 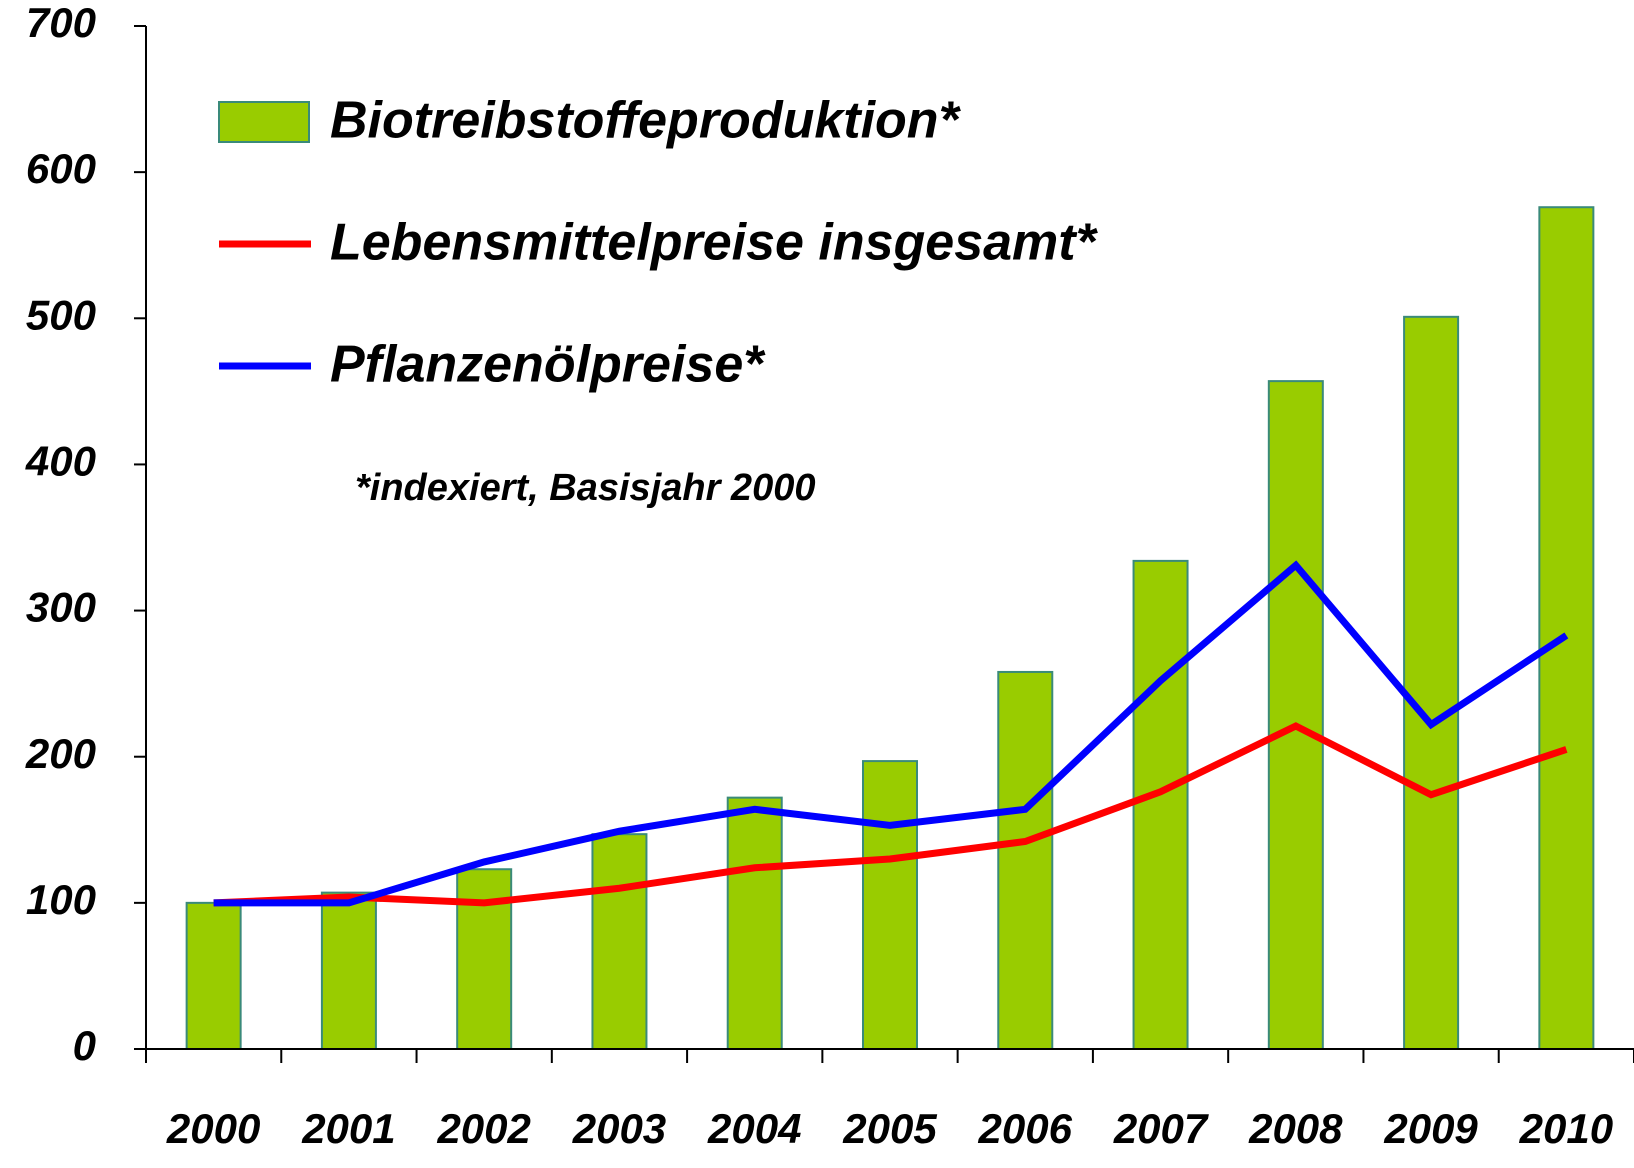 I want to click on y-tick-label: 100, so click(x=61, y=899).